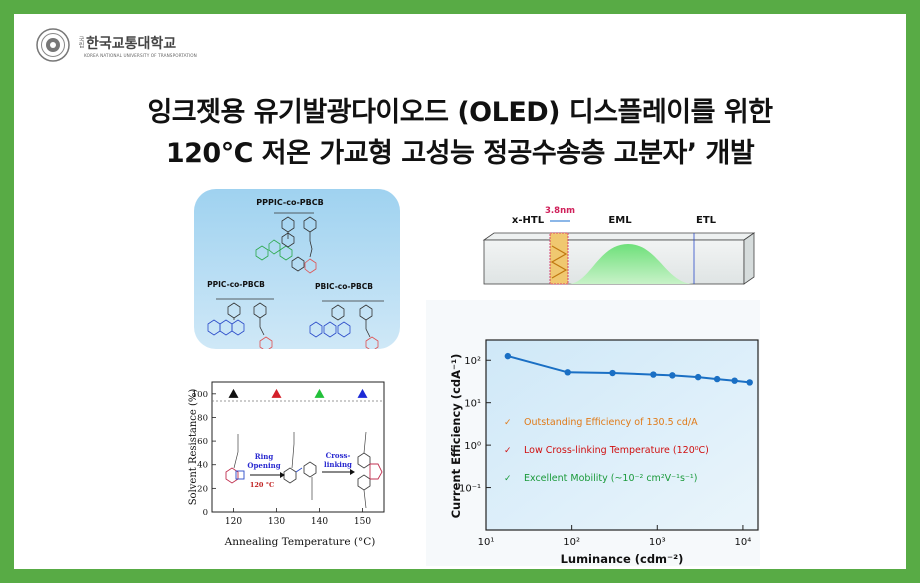  What do you see at coordinates (204, 454) in the screenshot?
I see `sr-y-ticks: 0 20 40 60 80 100` at bounding box center [204, 454].